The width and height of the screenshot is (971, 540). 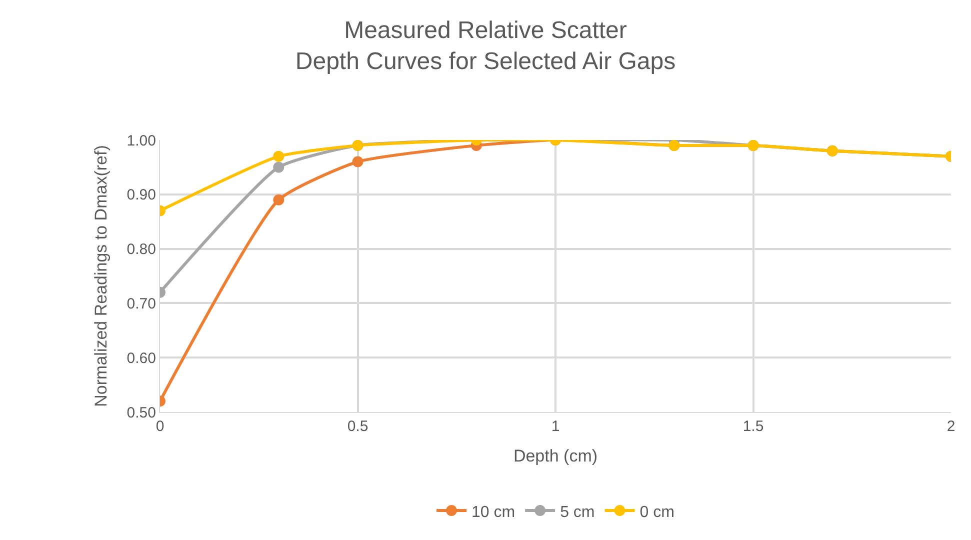 What do you see at coordinates (141, 358) in the screenshot?
I see `y-tick-label: 0.60` at bounding box center [141, 358].